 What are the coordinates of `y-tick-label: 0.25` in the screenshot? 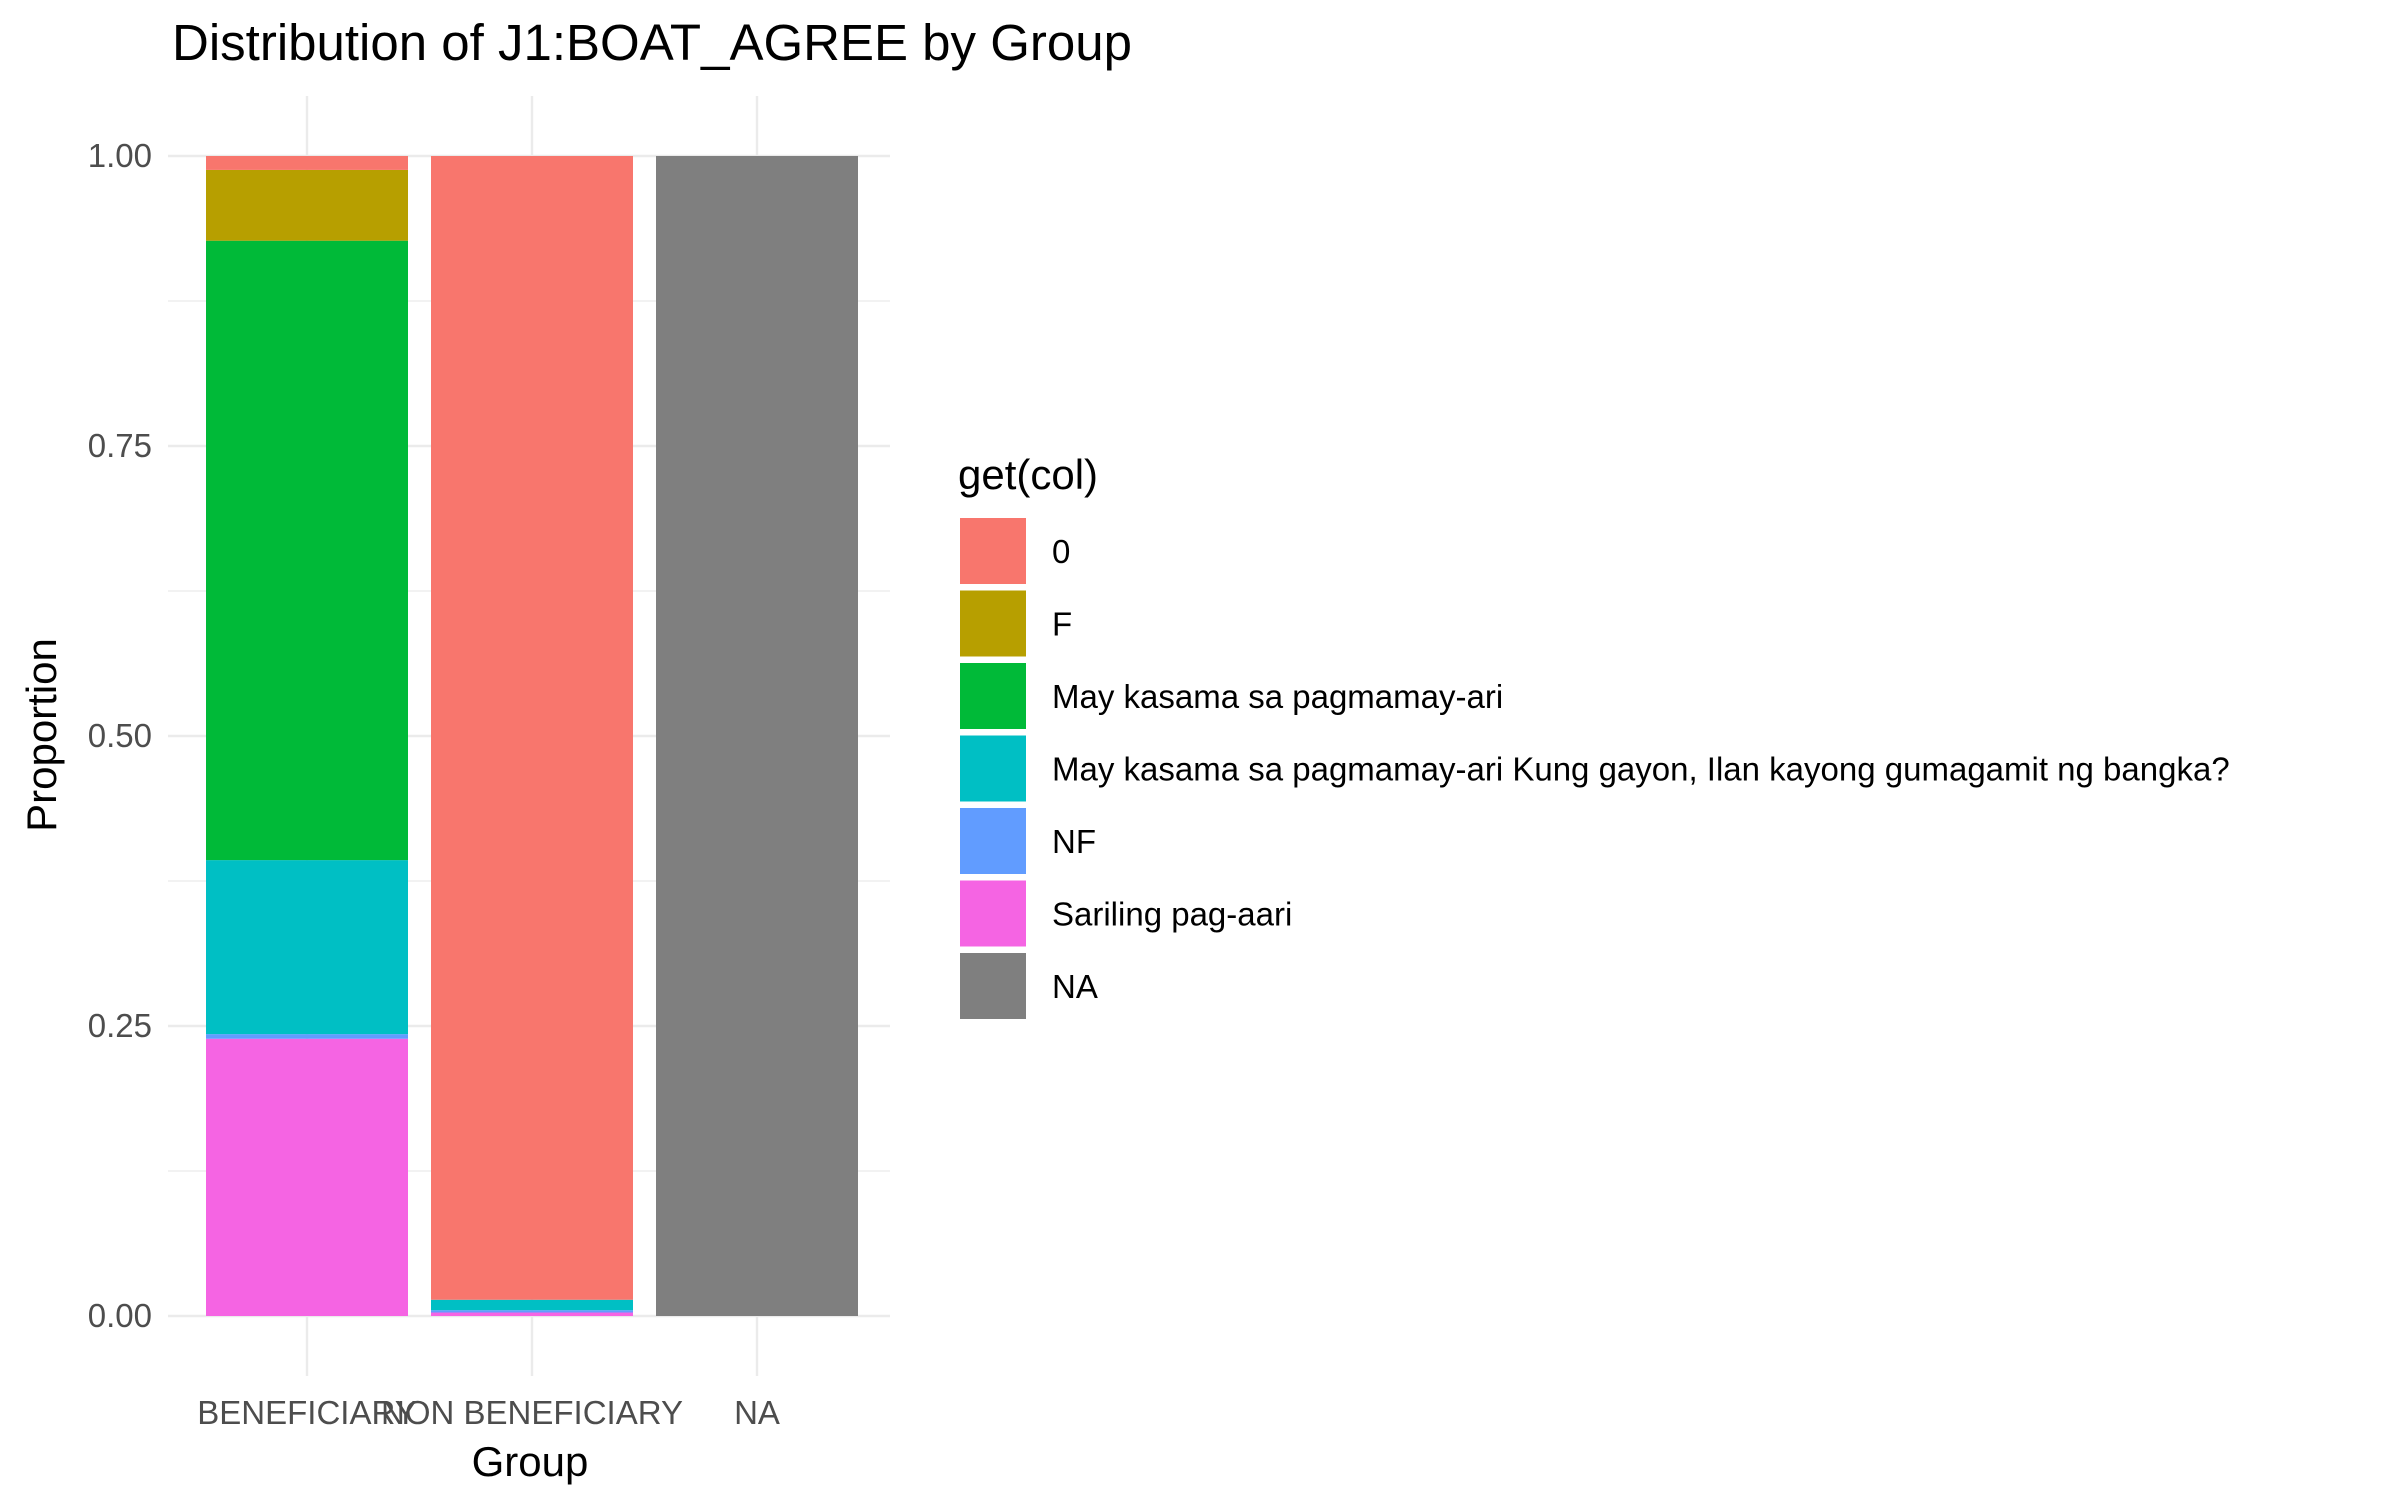 It's located at (120, 1025).